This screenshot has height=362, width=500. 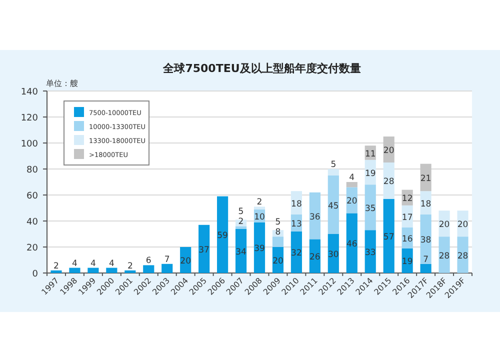 What do you see at coordinates (32, 249) in the screenshot?
I see `y-tick-label: 20` at bounding box center [32, 249].